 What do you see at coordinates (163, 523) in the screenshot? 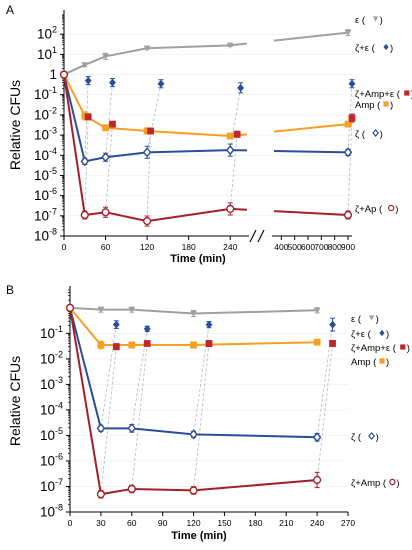
I see `x-tick-label: 90` at bounding box center [163, 523].